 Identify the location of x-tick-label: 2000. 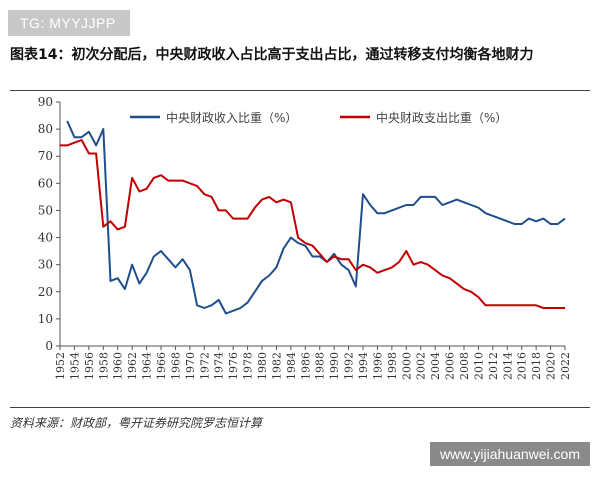
(406, 366).